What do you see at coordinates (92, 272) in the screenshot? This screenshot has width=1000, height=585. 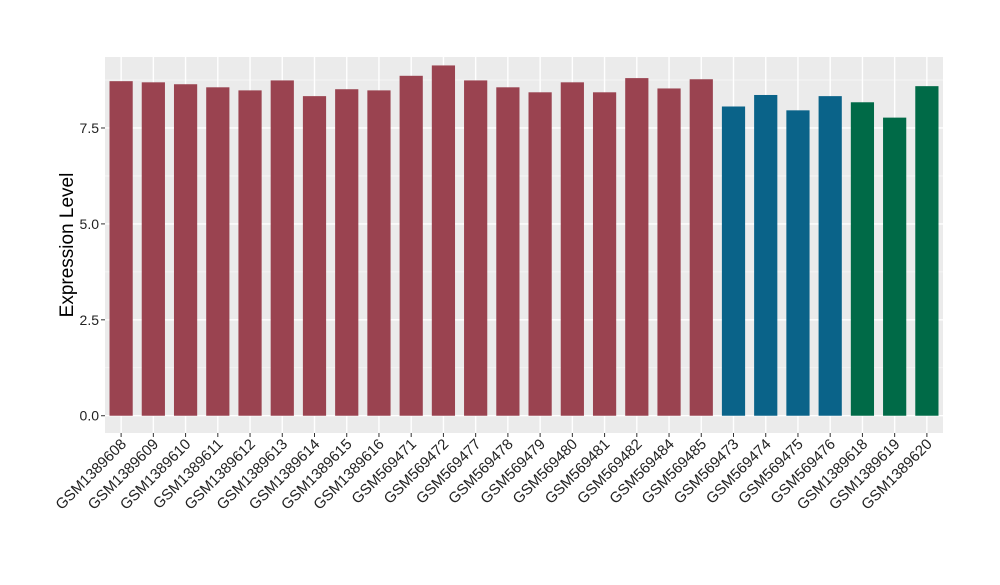 I see `y-axis: 0.0 2.5 5.0 7.5` at bounding box center [92, 272].